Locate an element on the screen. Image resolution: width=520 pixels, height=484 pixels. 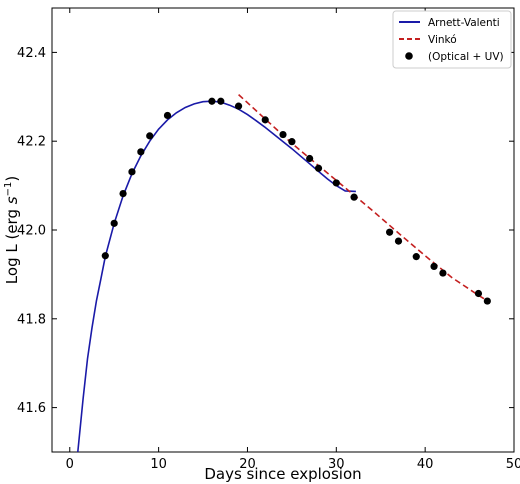
legend-swatch-optical-uv is located at coordinates (409, 56).